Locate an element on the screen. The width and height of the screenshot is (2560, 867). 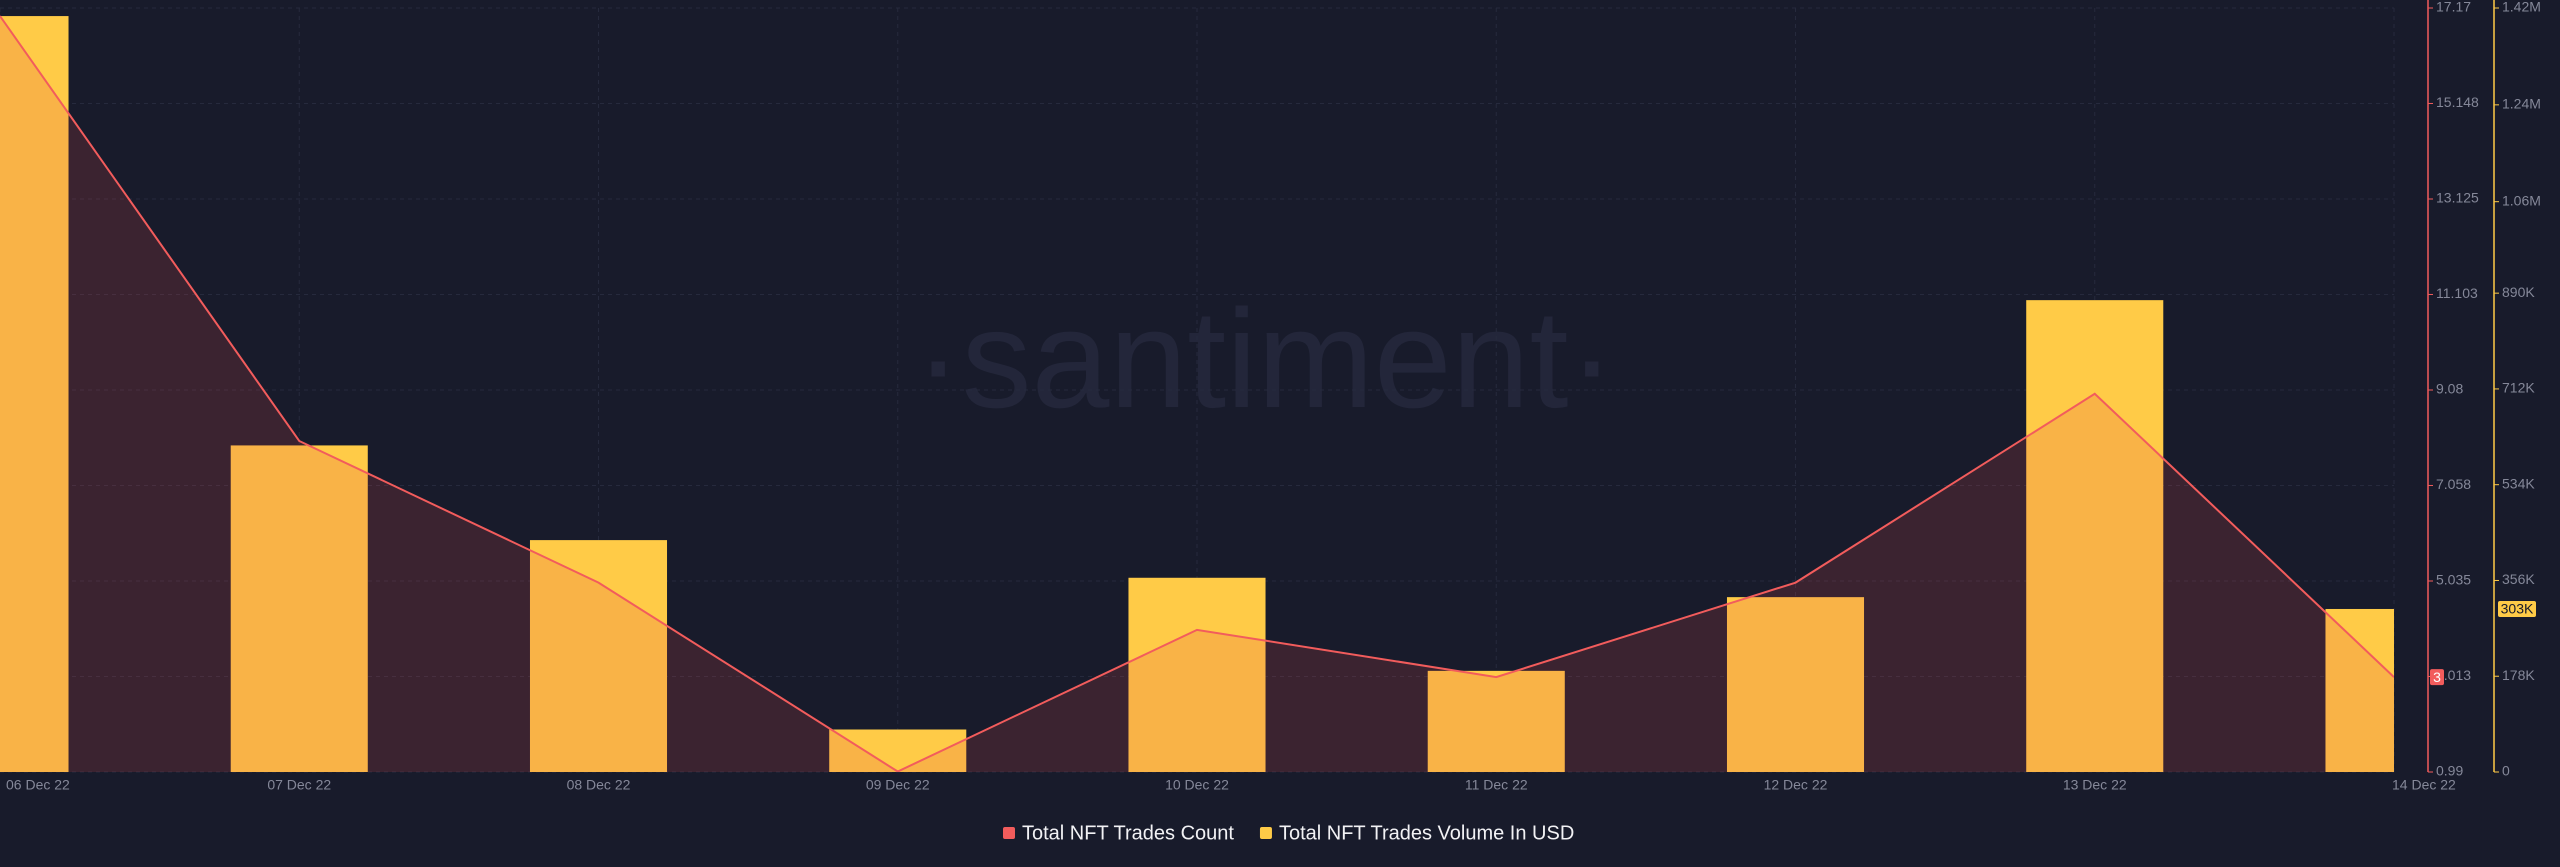
y-tick-label: 3.013 is located at coordinates (2453, 675).